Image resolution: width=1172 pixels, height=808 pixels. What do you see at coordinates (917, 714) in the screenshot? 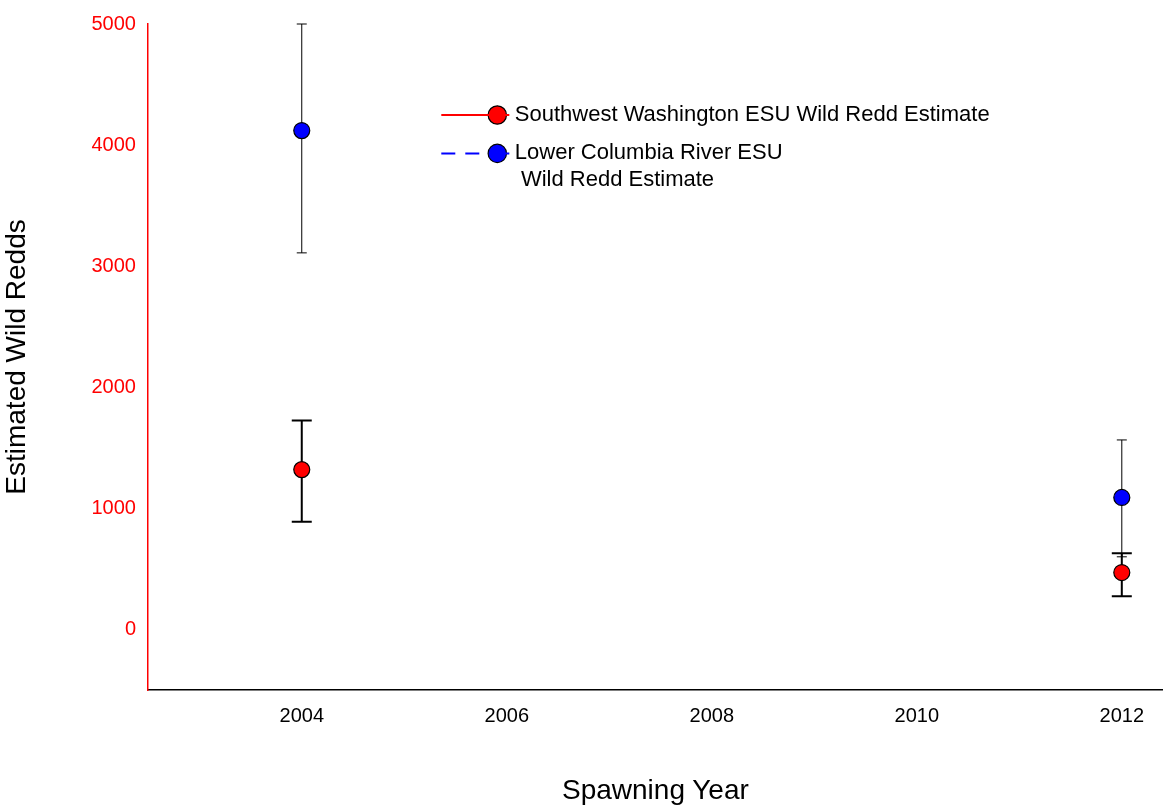
I see `x-tick-label: 2010` at bounding box center [917, 714].